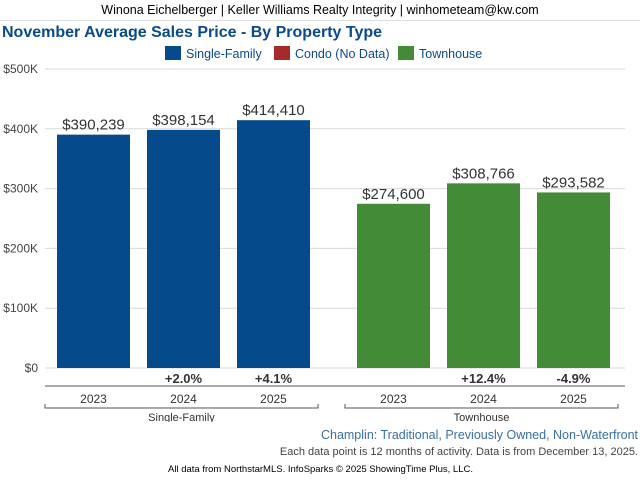 This screenshot has height=480, width=640. What do you see at coordinates (482, 417) in the screenshot?
I see `group-label: Townhouse` at bounding box center [482, 417].